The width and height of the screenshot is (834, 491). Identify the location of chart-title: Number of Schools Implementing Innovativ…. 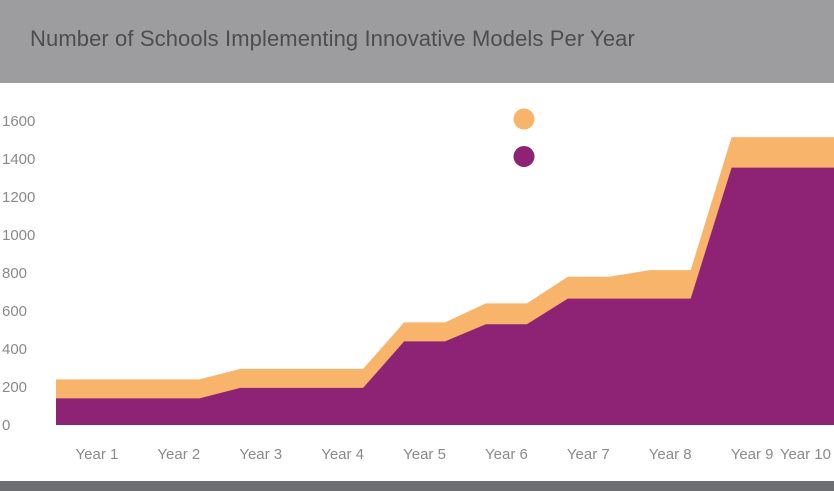
(332, 38).